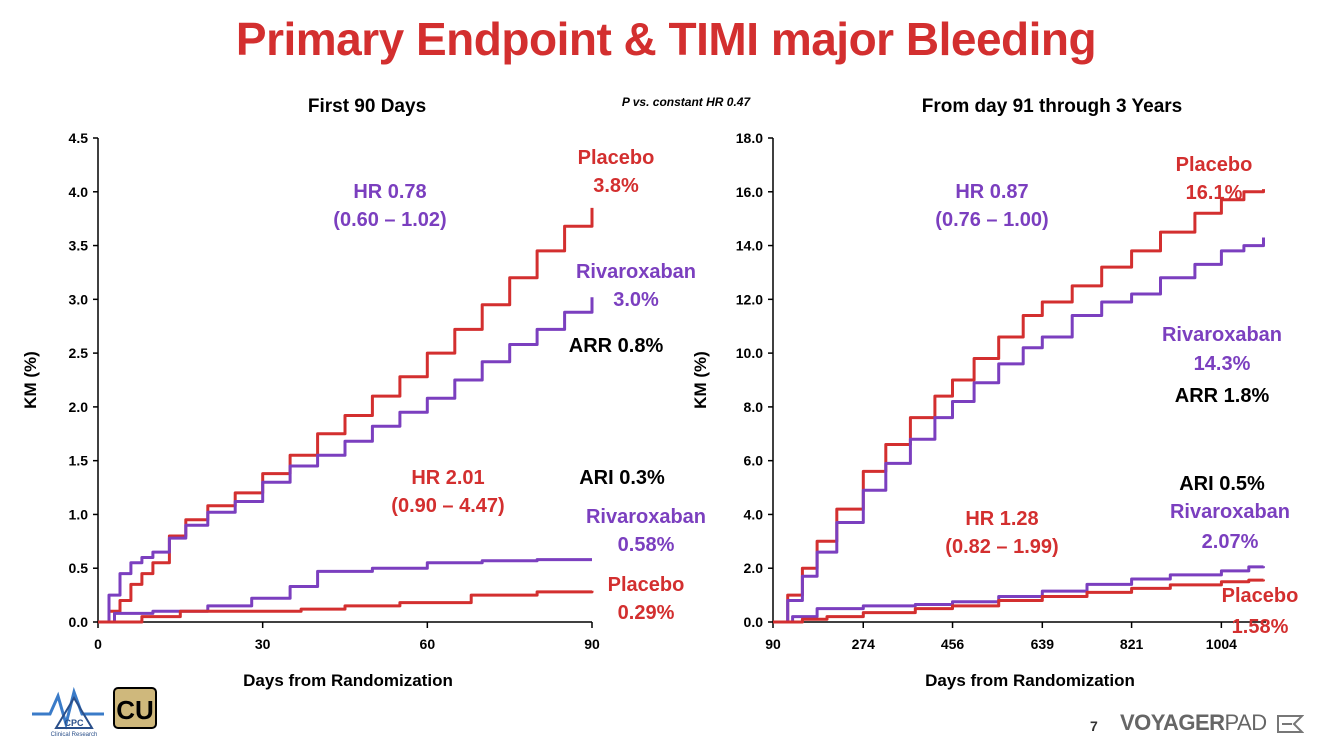 The height and width of the screenshot is (752, 1332). What do you see at coordinates (646, 613) in the screenshot?
I see `annotation-label: 0.29%` at bounding box center [646, 613].